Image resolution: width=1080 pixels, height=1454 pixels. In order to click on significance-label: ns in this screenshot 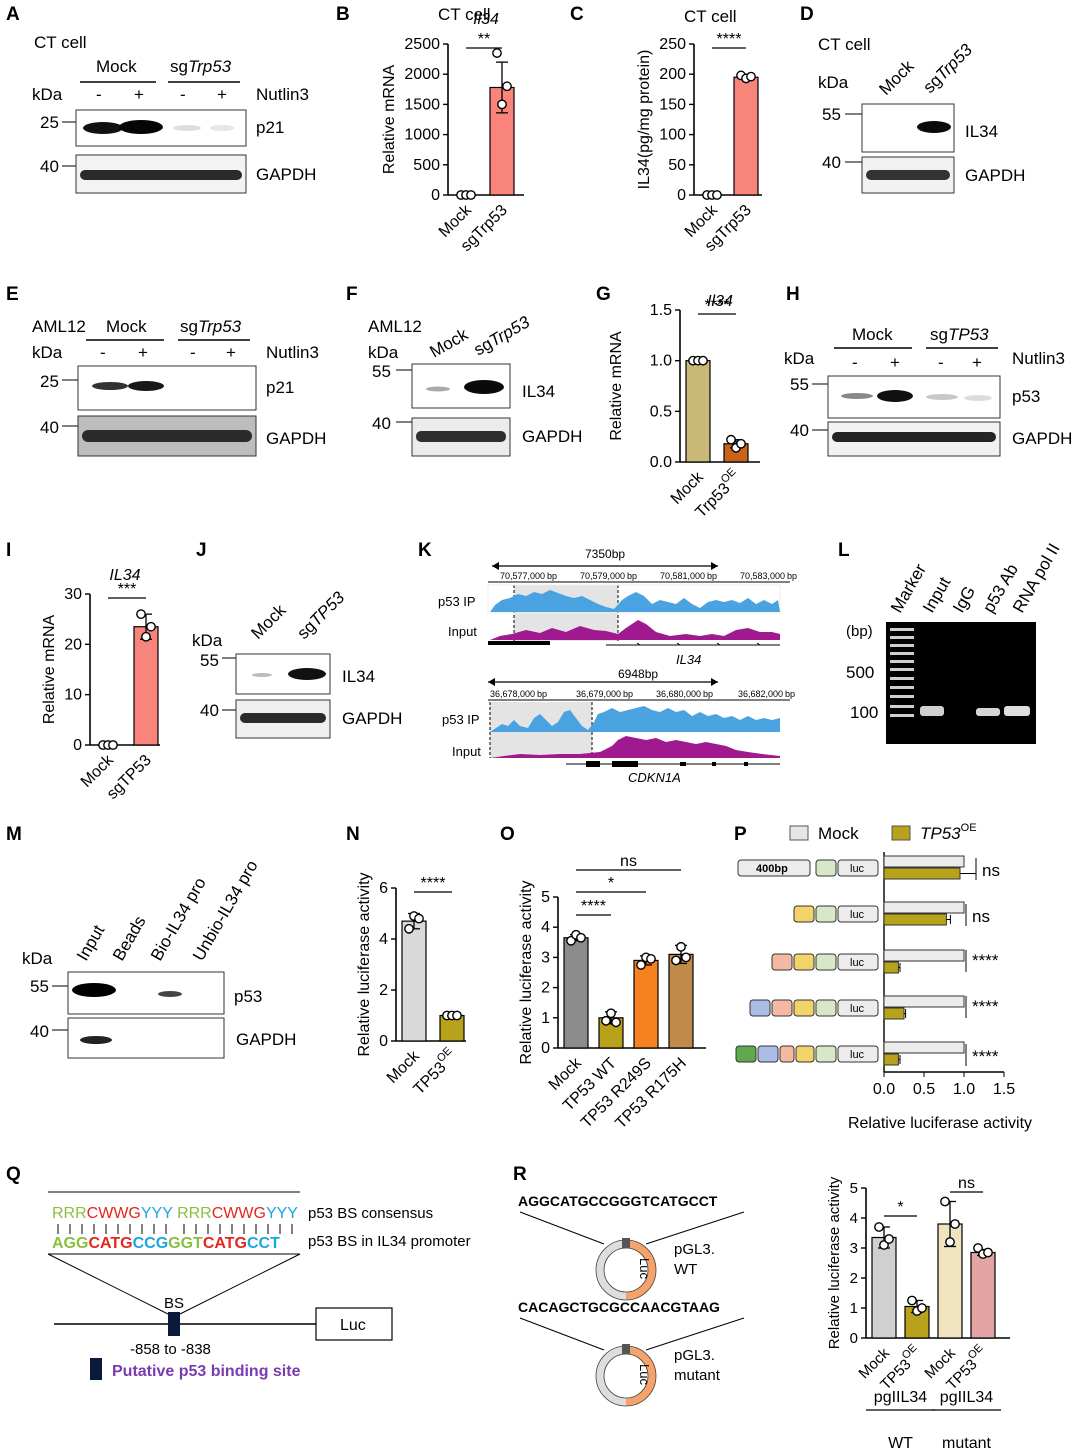, I will do `click(966, 1183)`.